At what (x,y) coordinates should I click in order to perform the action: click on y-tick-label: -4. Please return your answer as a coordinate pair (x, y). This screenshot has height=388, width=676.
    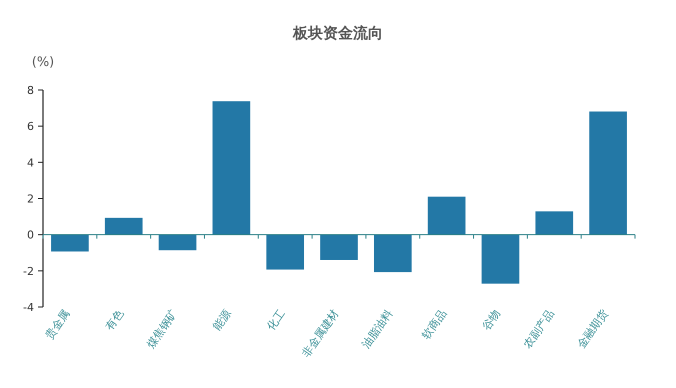
    Looking at the image, I should click on (28, 307).